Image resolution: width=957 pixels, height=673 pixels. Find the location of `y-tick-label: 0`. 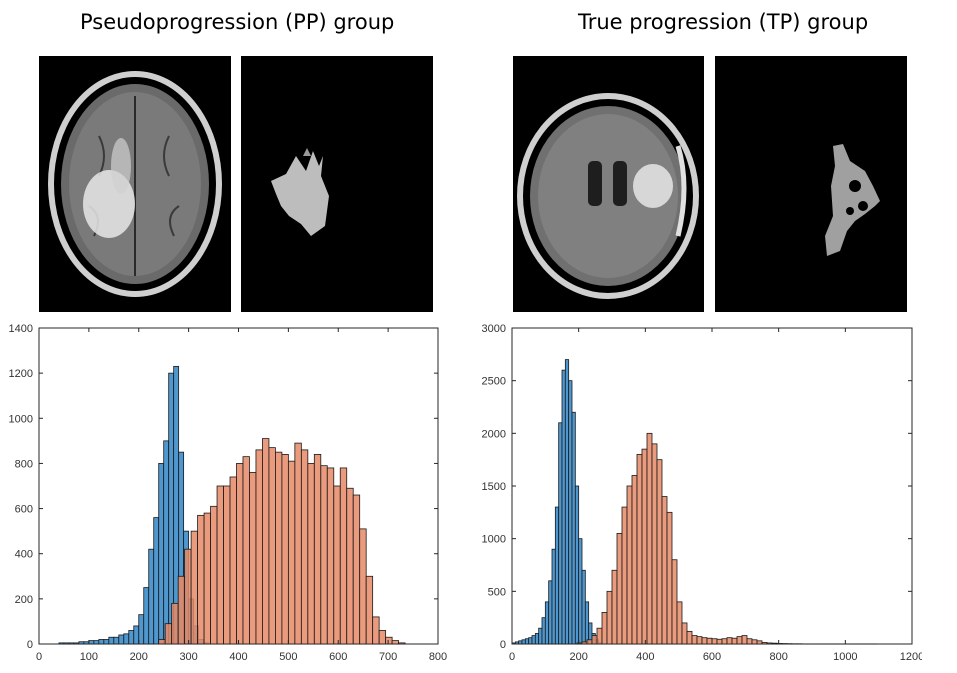

y-tick-label: 0 is located at coordinates (30, 645).